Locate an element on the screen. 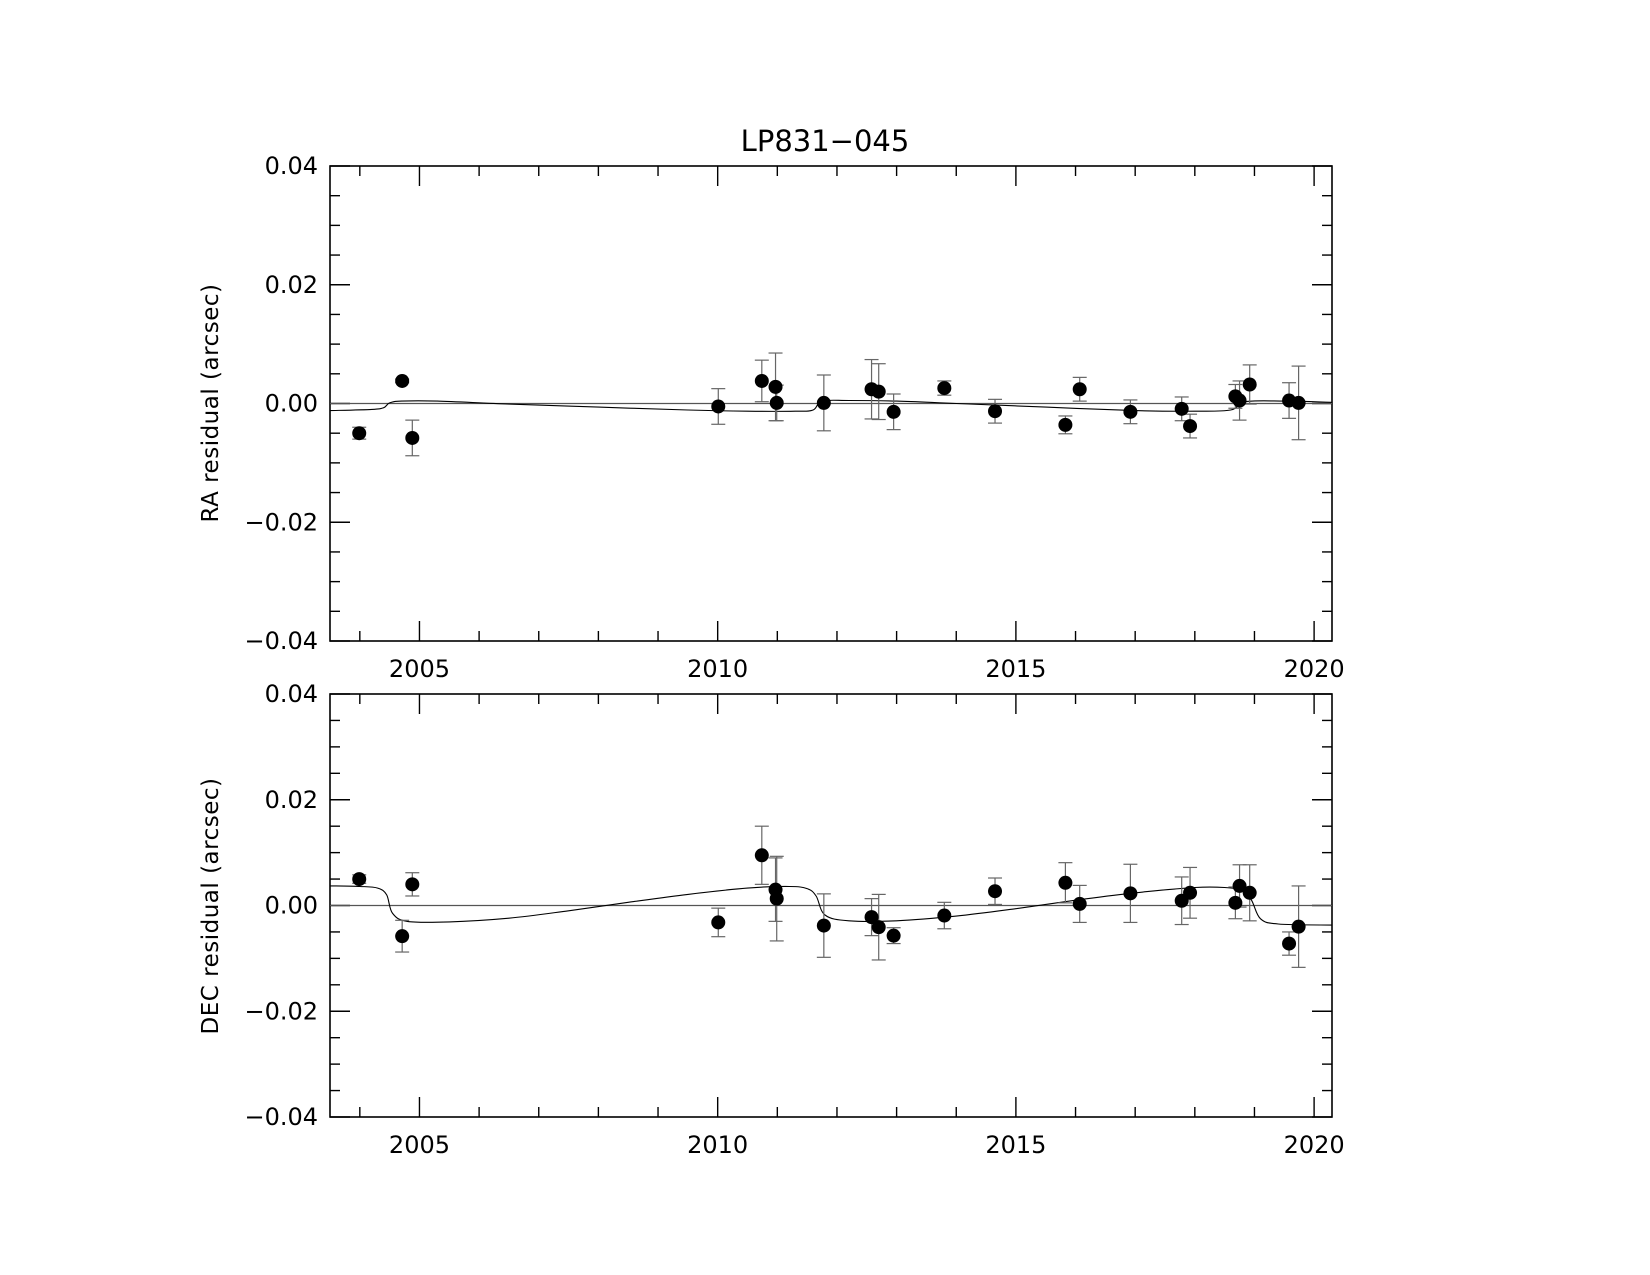 Image resolution: width=1650 pixels, height=1275 pixels. y-axis-label: DEC residual (arcsec) is located at coordinates (211, 906).